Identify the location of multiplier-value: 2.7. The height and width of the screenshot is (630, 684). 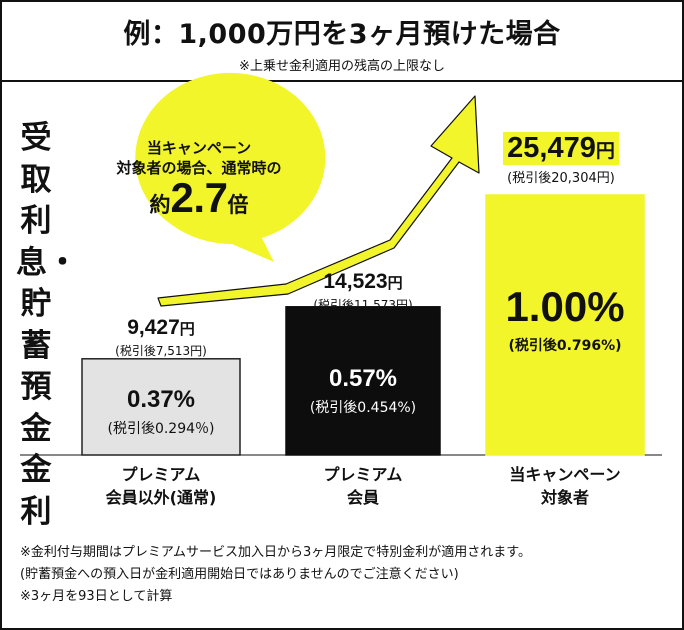
(199, 197).